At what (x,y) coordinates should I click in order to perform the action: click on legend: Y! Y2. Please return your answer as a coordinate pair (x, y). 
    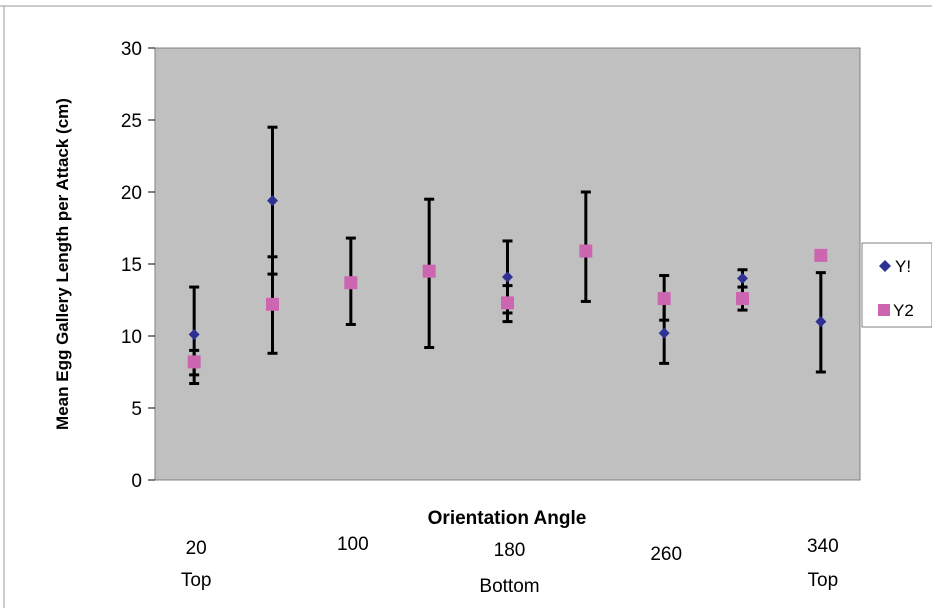
    Looking at the image, I should click on (896, 285).